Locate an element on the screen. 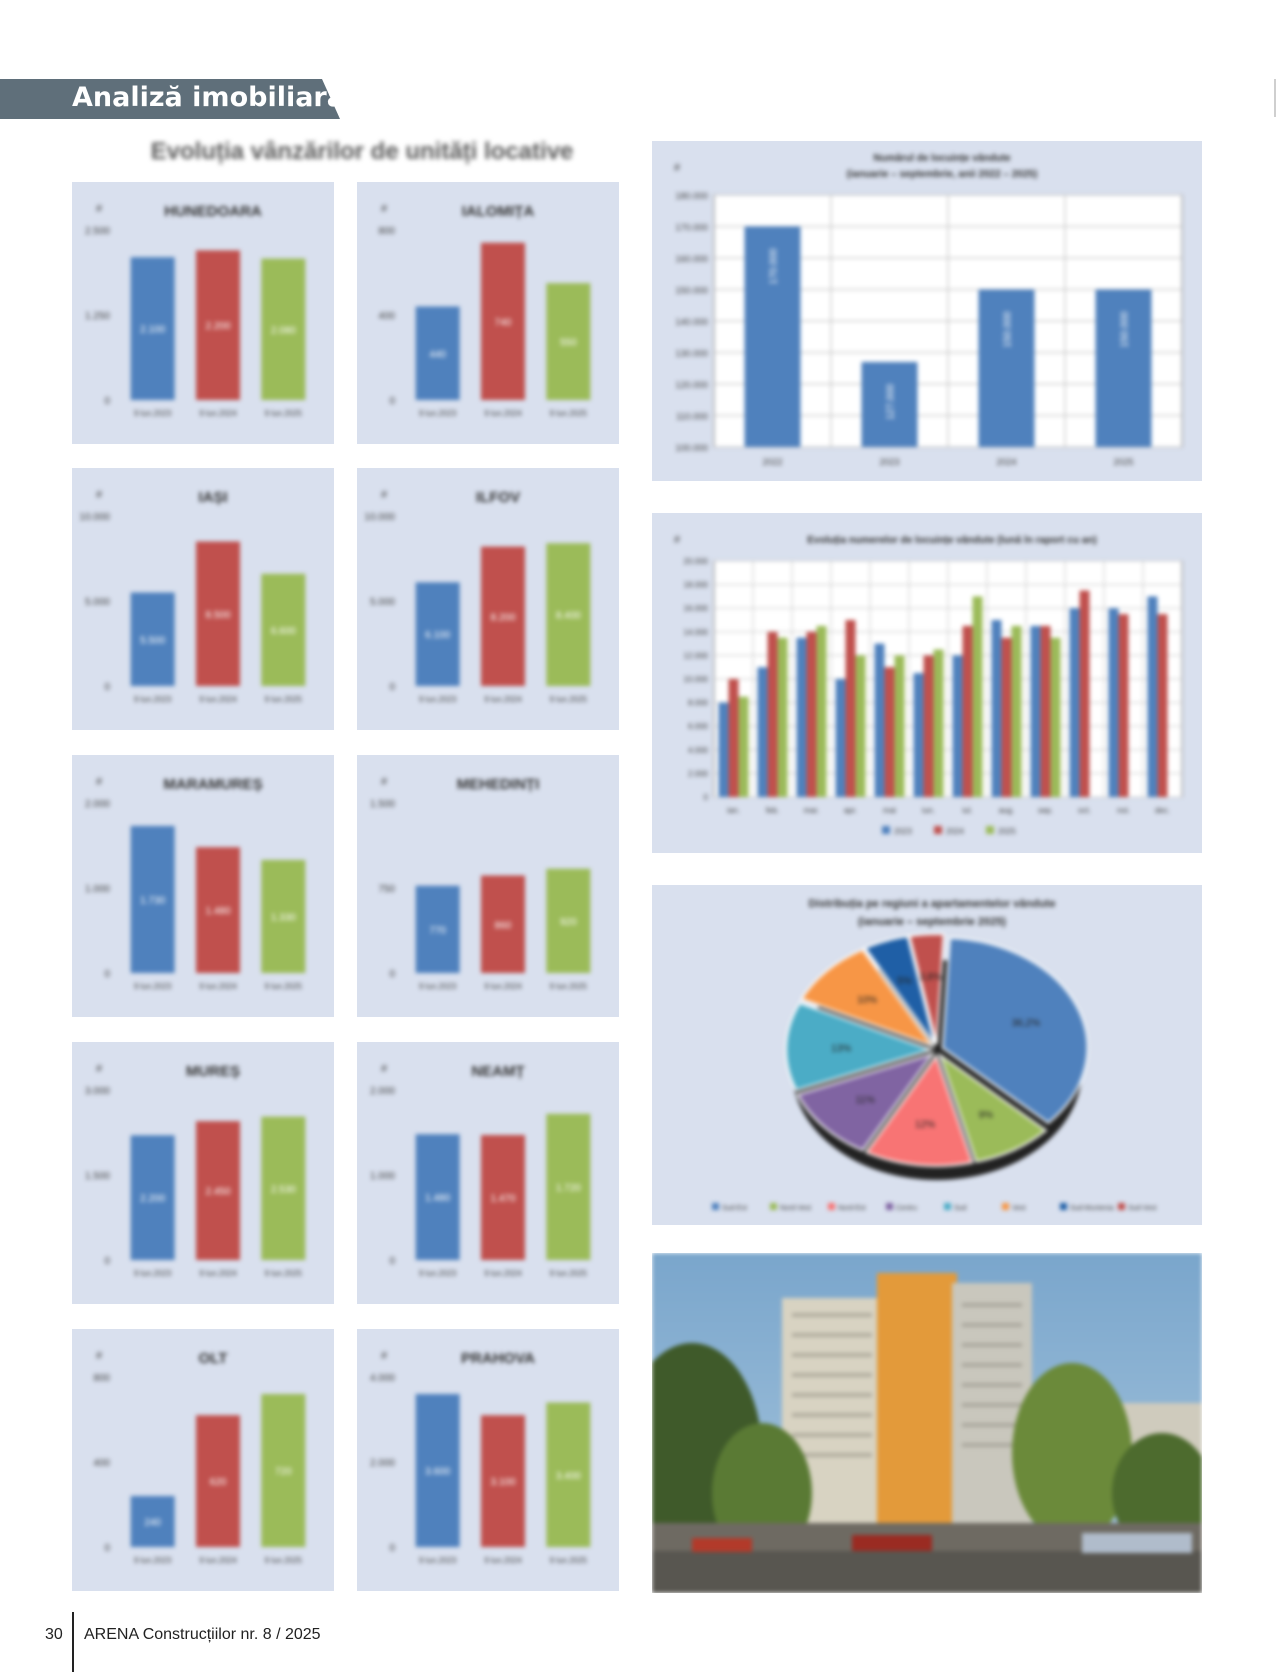 This screenshot has height=1672, width=1276. chart-title: MUREȘ is located at coordinates (213, 1071).